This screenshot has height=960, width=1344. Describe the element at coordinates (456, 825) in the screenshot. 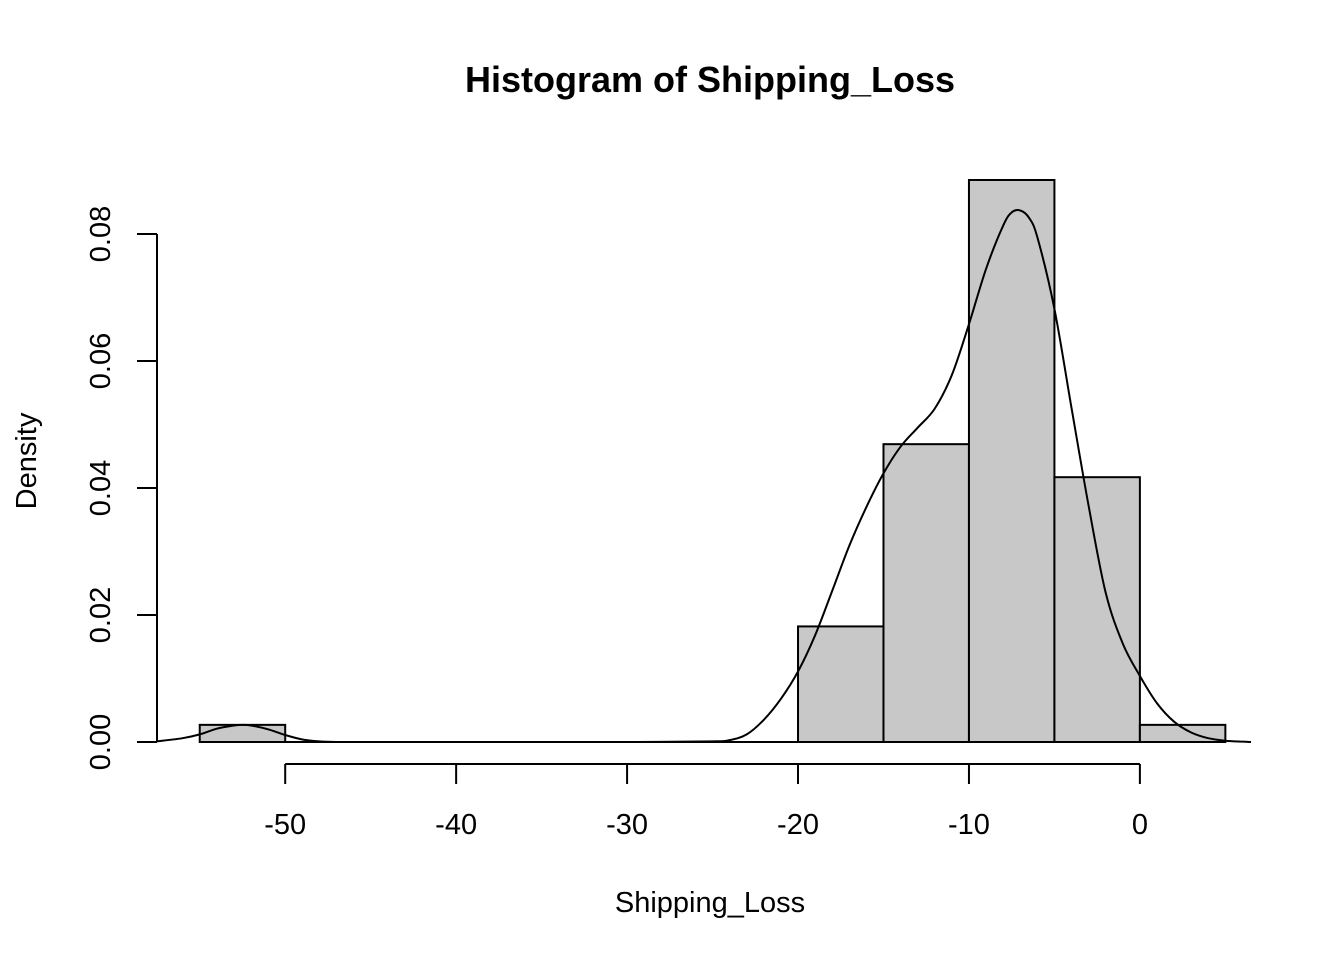

I see `x-tick-label: -40` at that location.